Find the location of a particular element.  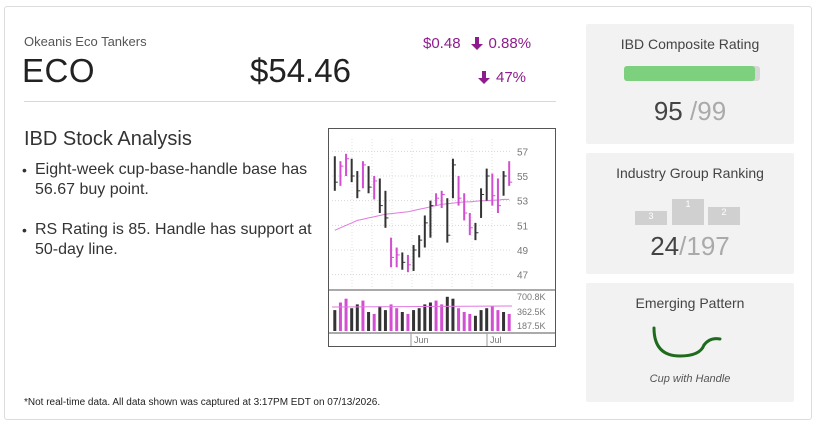

stock-chart: 57 55 53 51 49 47 700.8K 362.5K 187.5K Jun Jul is located at coordinates (442, 237).